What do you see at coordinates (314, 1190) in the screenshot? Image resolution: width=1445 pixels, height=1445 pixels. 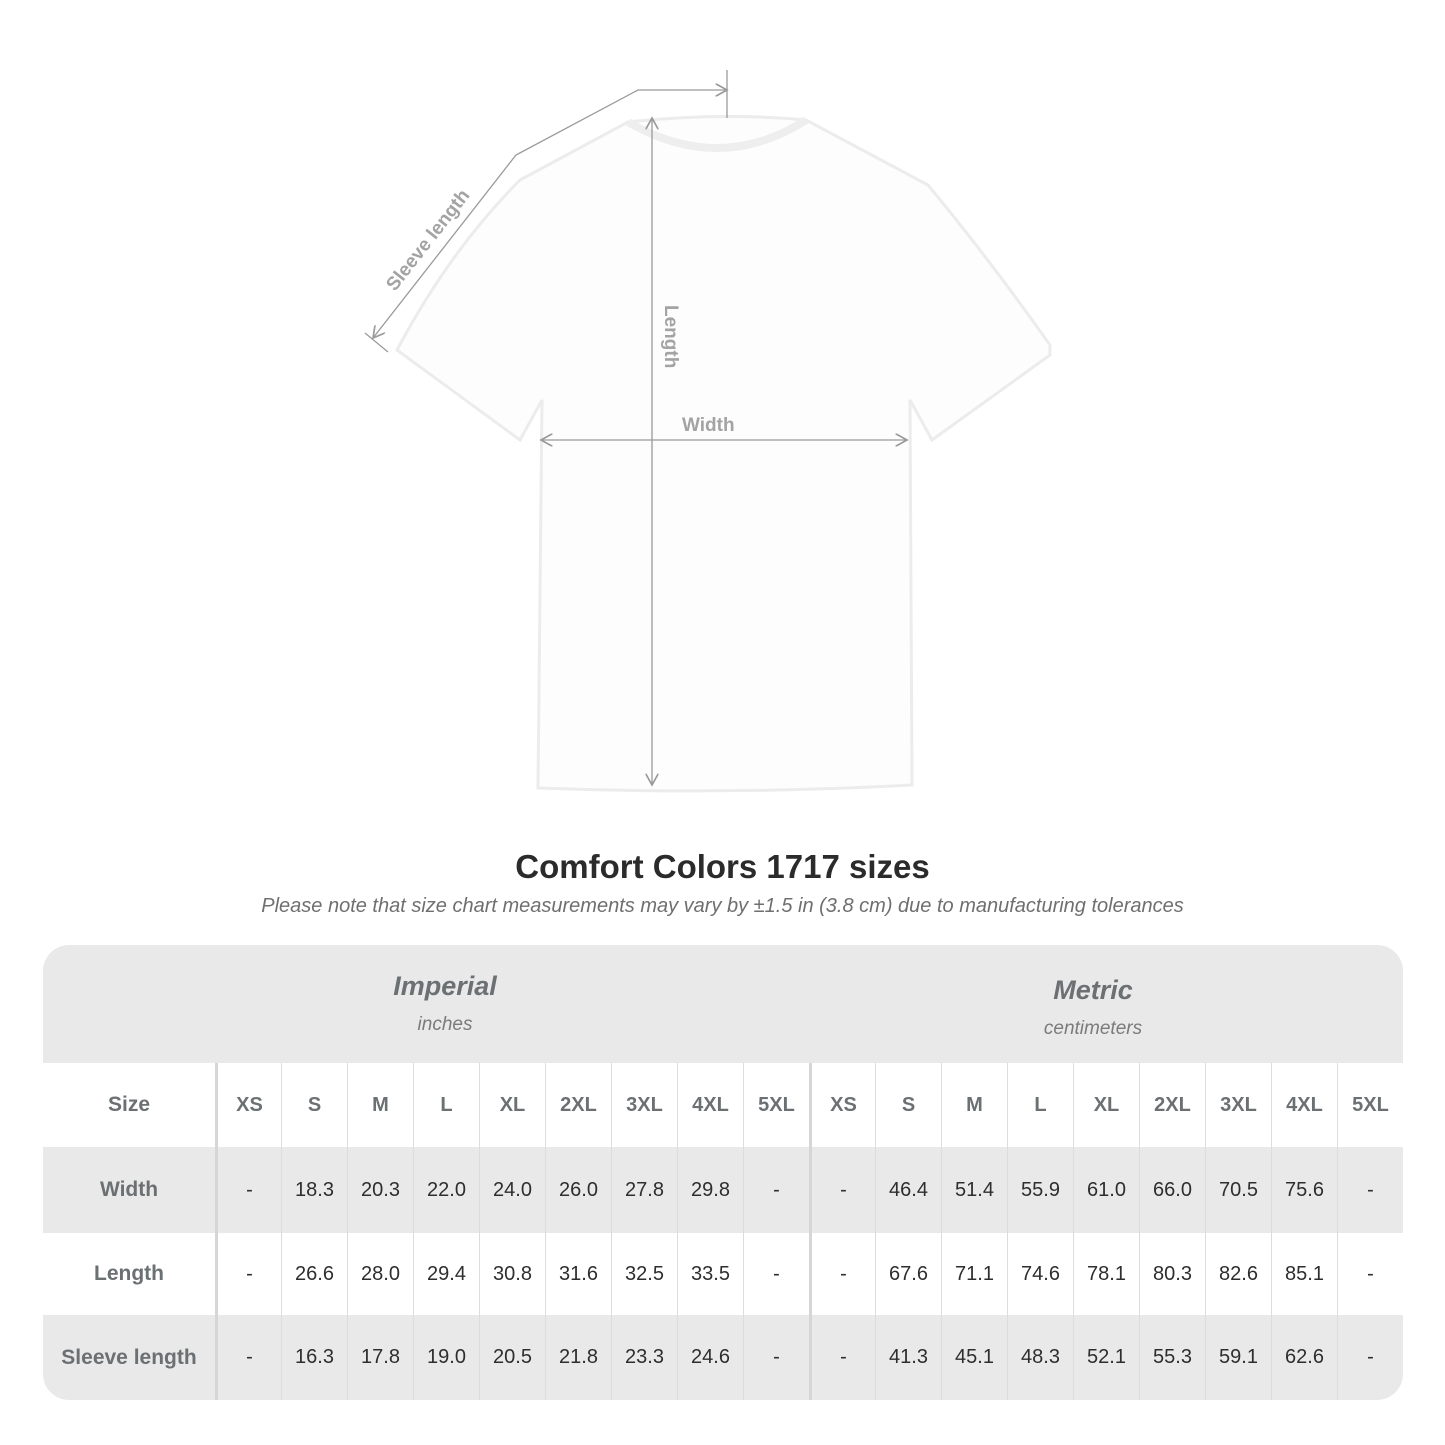 I see `imperial-value: 18.3` at bounding box center [314, 1190].